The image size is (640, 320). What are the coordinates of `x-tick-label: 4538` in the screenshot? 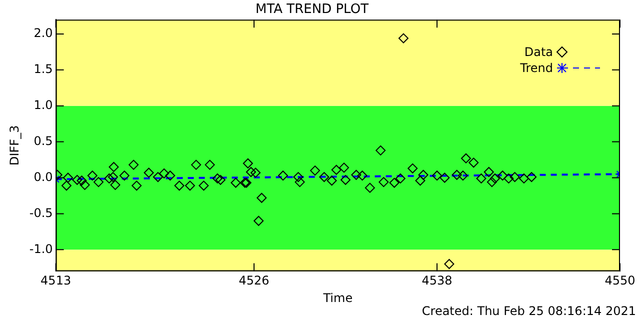 It's located at (437, 281).